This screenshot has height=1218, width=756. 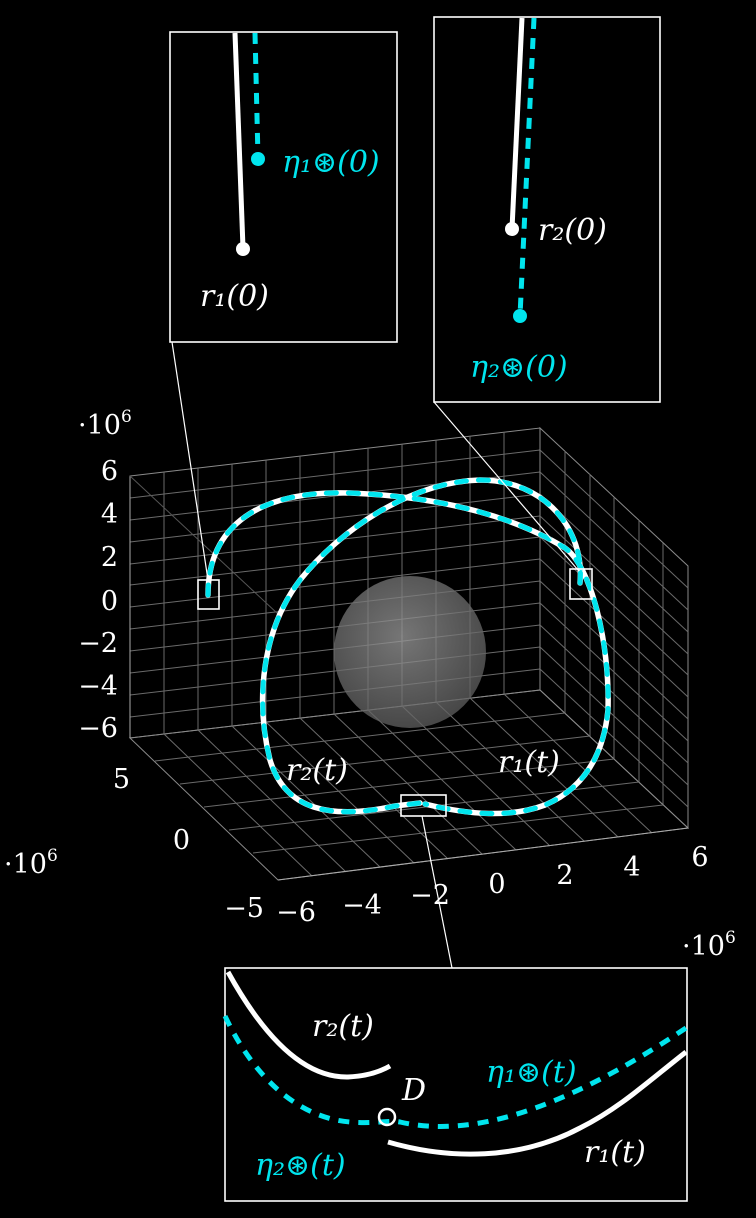 What do you see at coordinates (98, 643) in the screenshot?
I see `z-tick: −2` at bounding box center [98, 643].